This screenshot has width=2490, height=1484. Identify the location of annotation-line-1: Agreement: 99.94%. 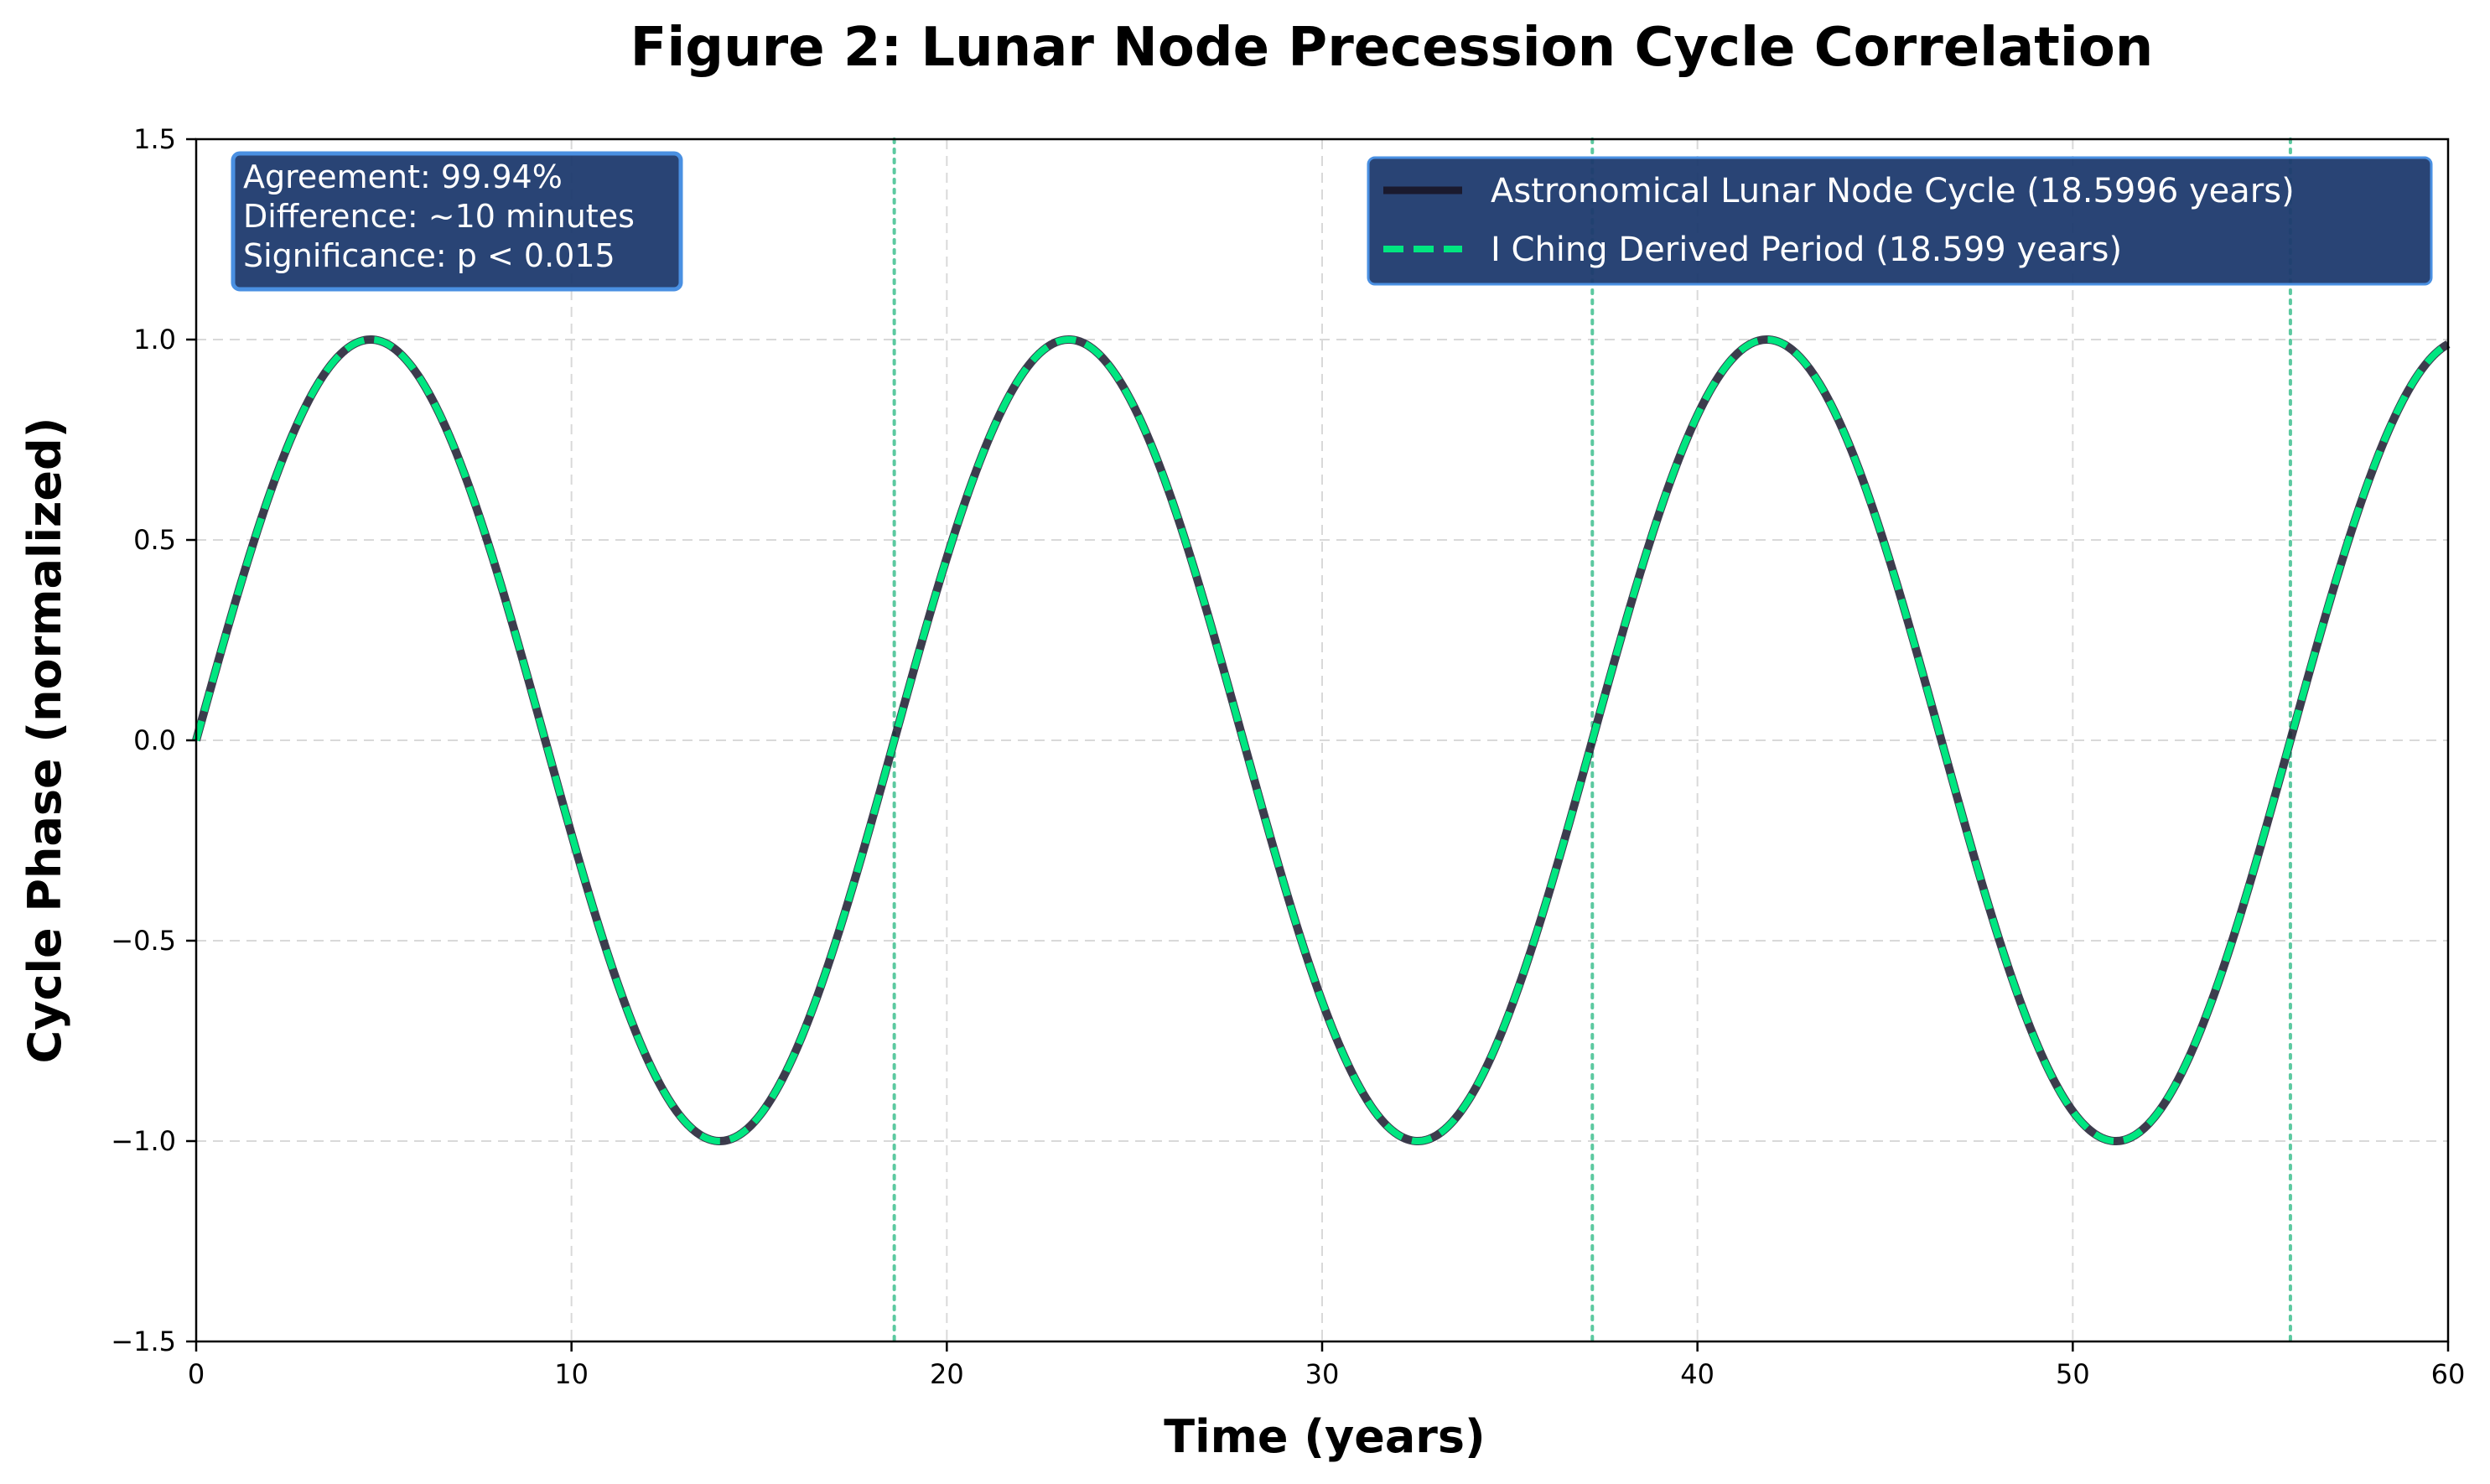
(403, 176).